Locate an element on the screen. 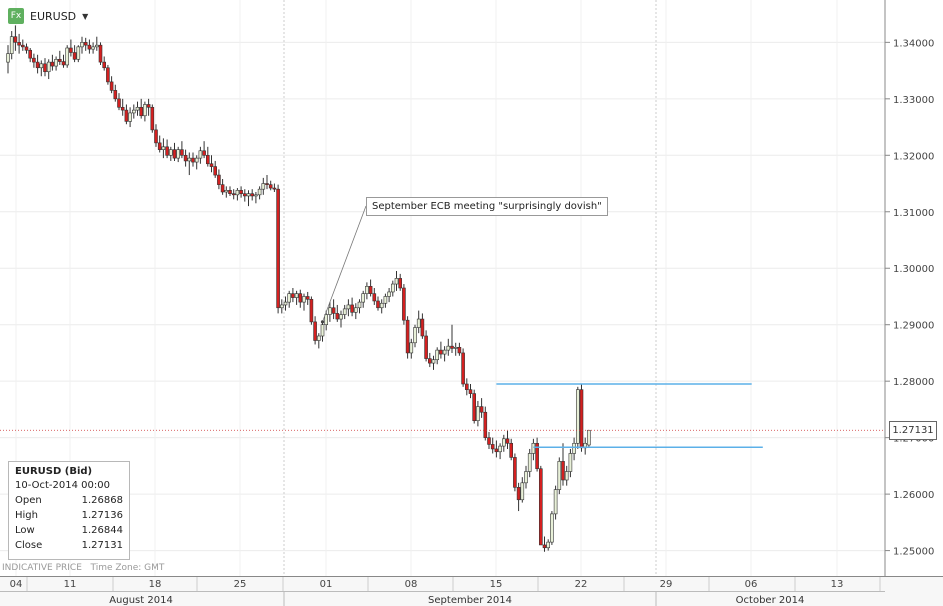 This screenshot has height=606, width=943. x-tick-label: 13 is located at coordinates (837, 584).